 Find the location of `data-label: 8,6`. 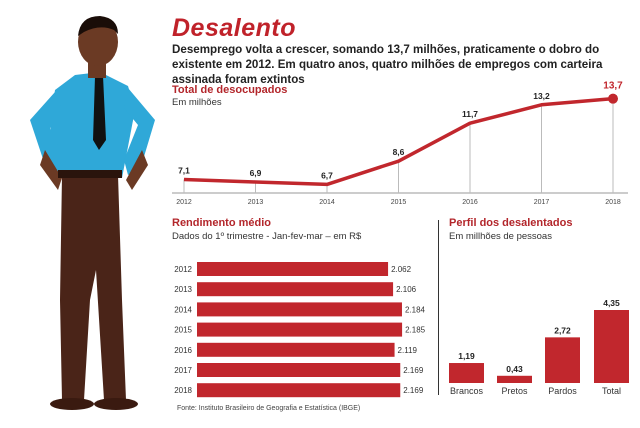

data-label: 8,6 is located at coordinates (399, 152).